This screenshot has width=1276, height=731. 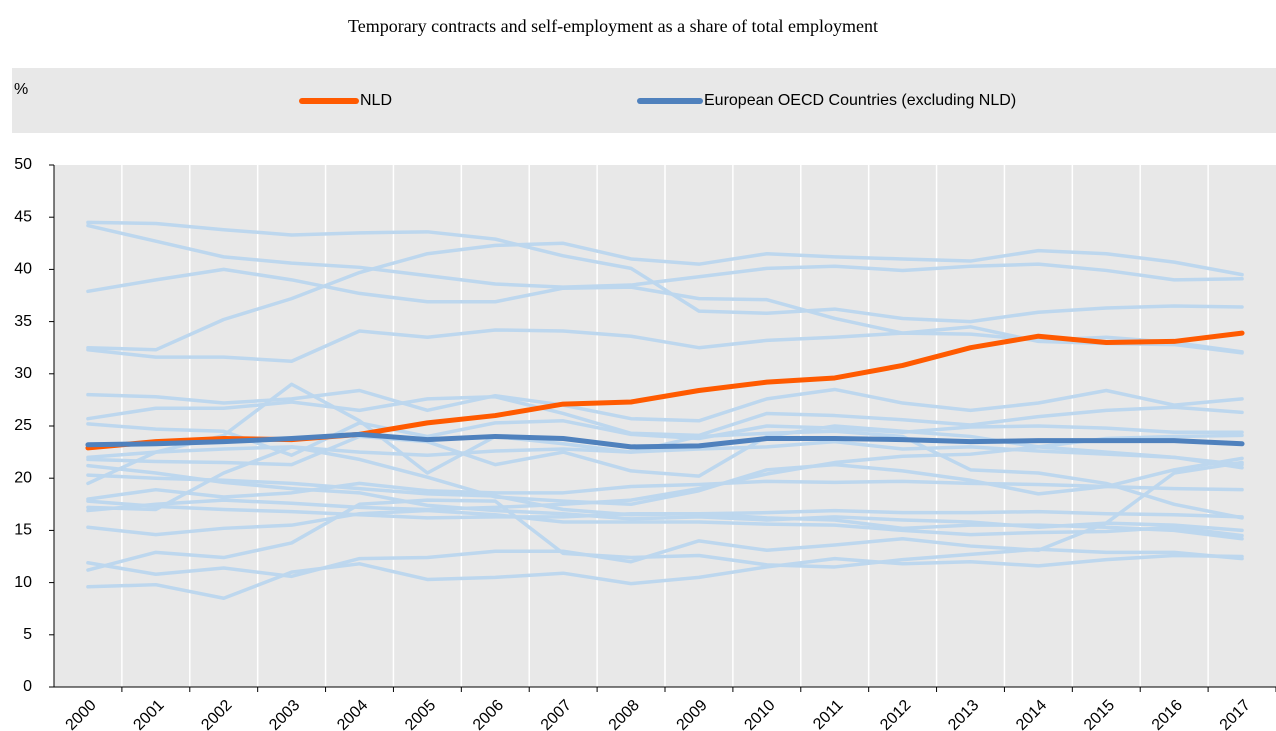 I want to click on x-tick-label: 2007, so click(x=556, y=714).